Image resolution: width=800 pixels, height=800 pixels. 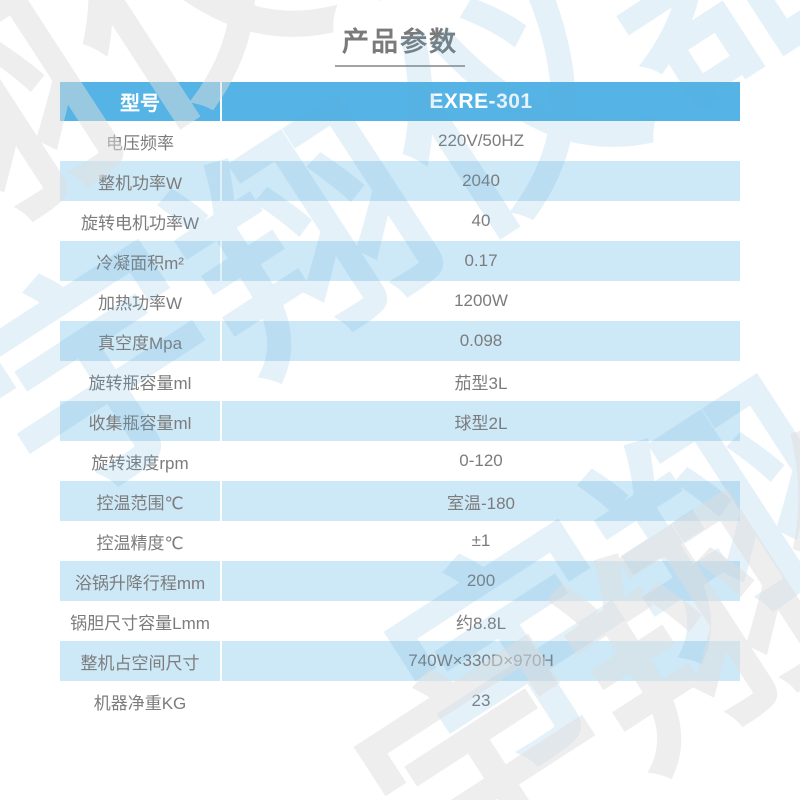 What do you see at coordinates (480, 621) in the screenshot?
I see `spec-value: 约8.8L` at bounding box center [480, 621].